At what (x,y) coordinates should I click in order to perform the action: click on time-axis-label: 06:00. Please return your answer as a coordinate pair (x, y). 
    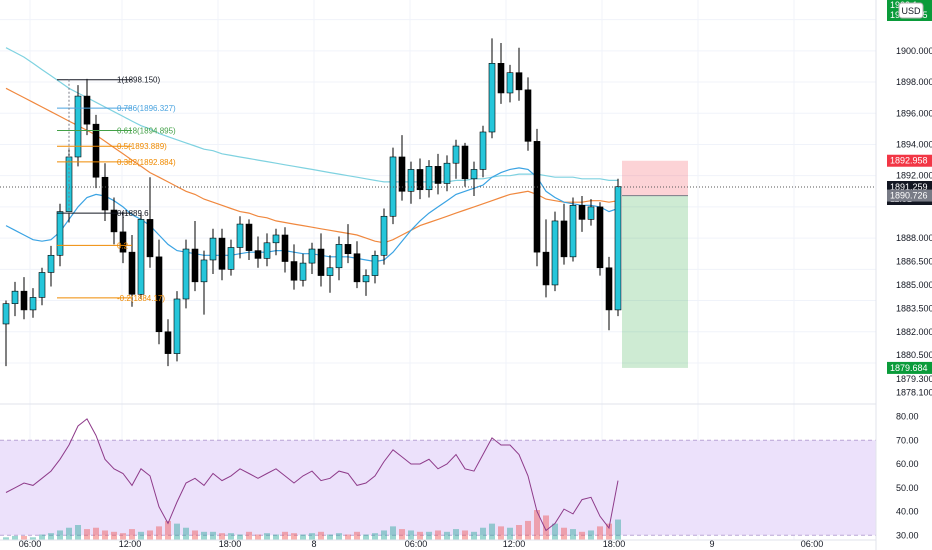
    Looking at the image, I should click on (30, 544).